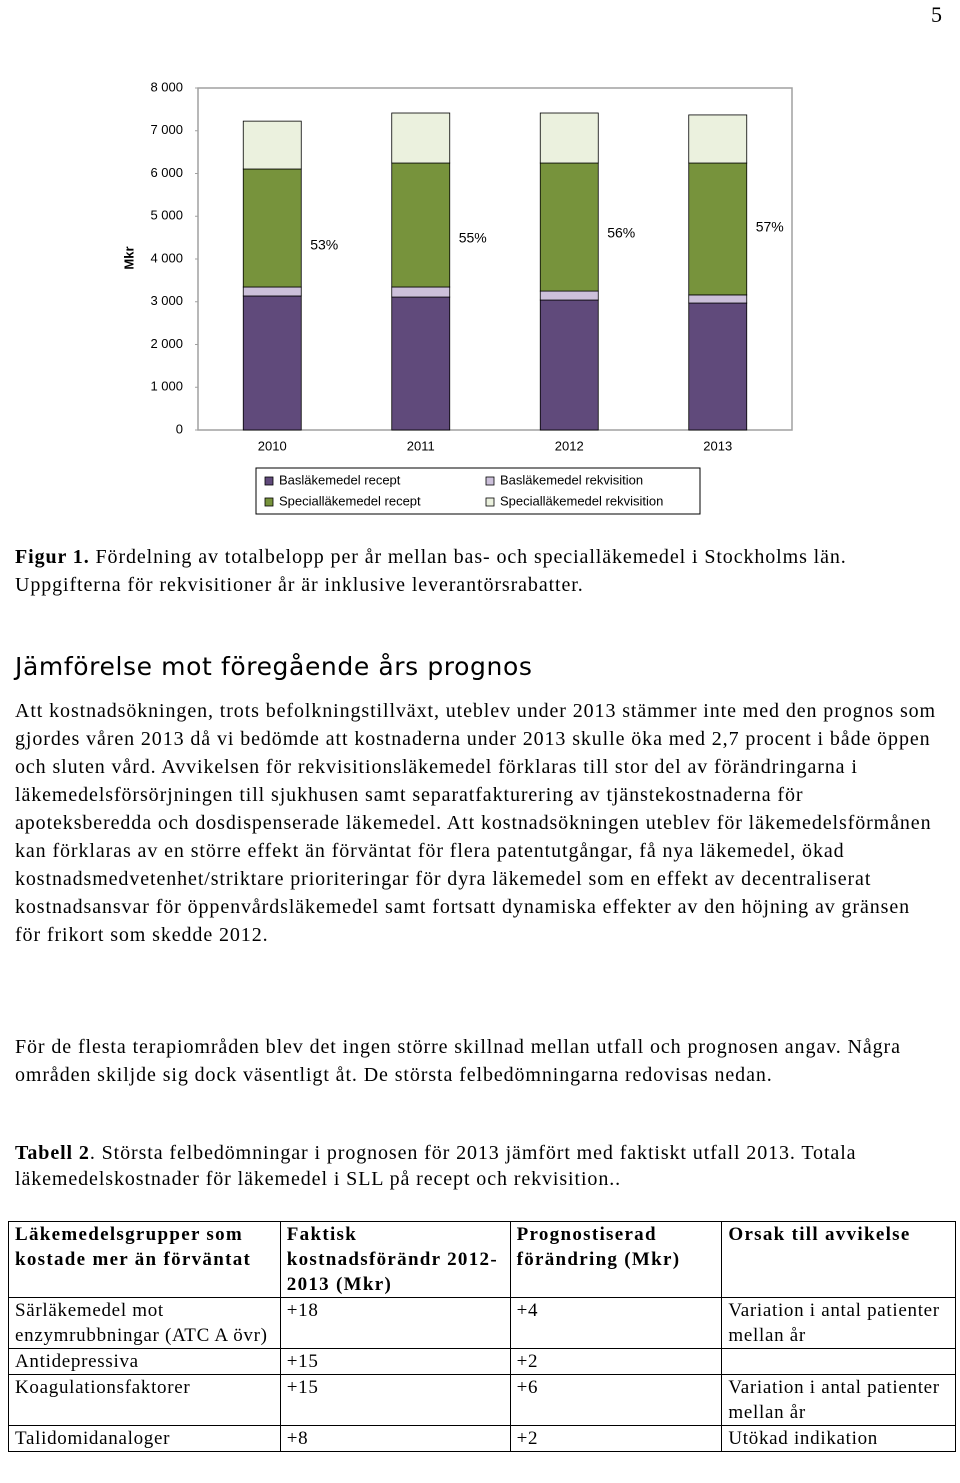 This screenshot has width=960, height=1483. Describe the element at coordinates (52, 557) in the screenshot. I see `caption-label: Figur 1.` at that location.